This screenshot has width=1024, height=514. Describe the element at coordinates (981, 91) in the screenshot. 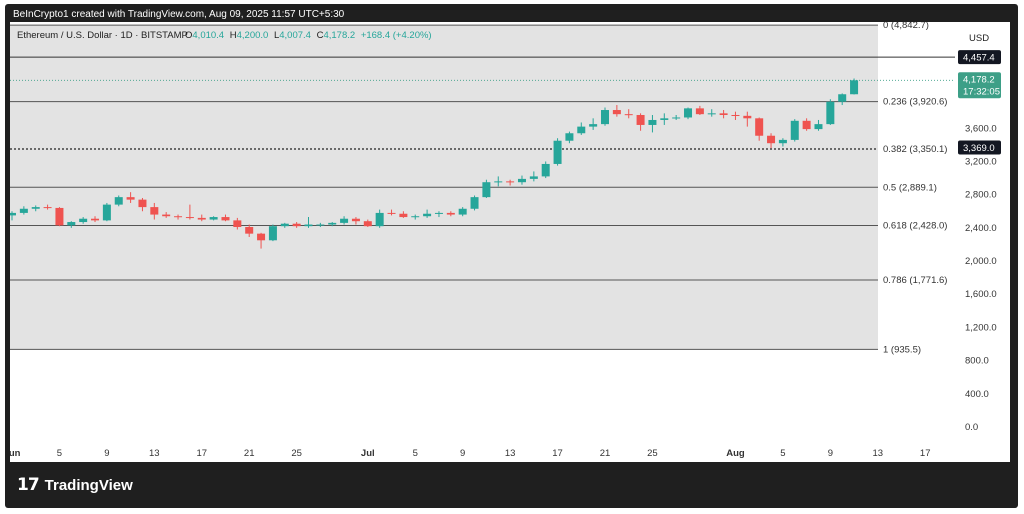

I see `countdown-text: 17:32:05` at that location.